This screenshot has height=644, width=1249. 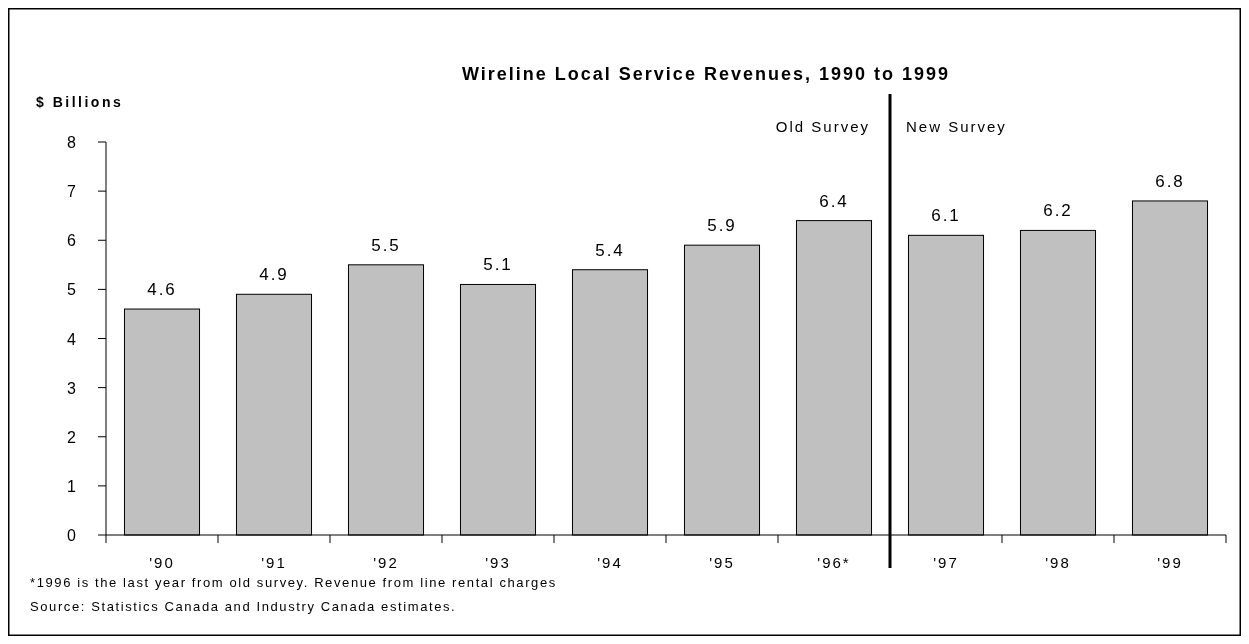 I want to click on x-tick-label: '95, so click(x=722, y=562).